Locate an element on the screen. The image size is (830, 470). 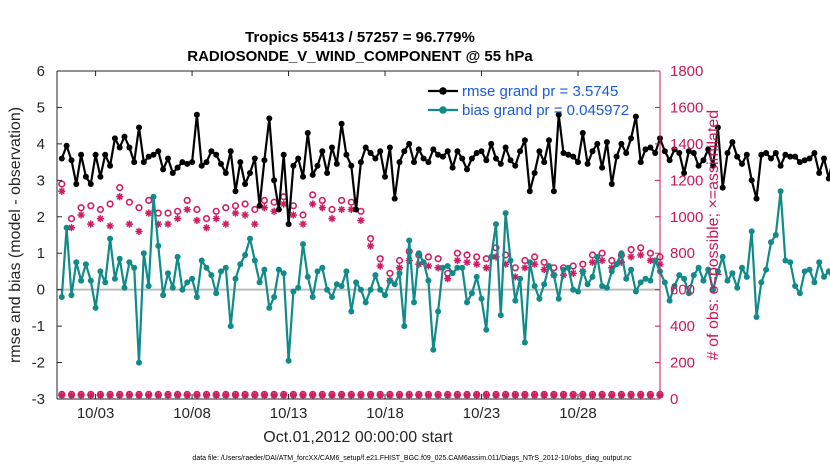
right-tick-label: 0 is located at coordinates (674, 399).